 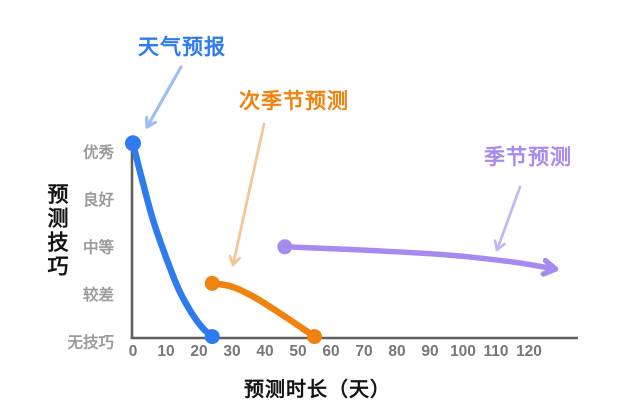 What do you see at coordinates (99, 152) in the screenshot?
I see `y-category-label: 优秀` at bounding box center [99, 152].